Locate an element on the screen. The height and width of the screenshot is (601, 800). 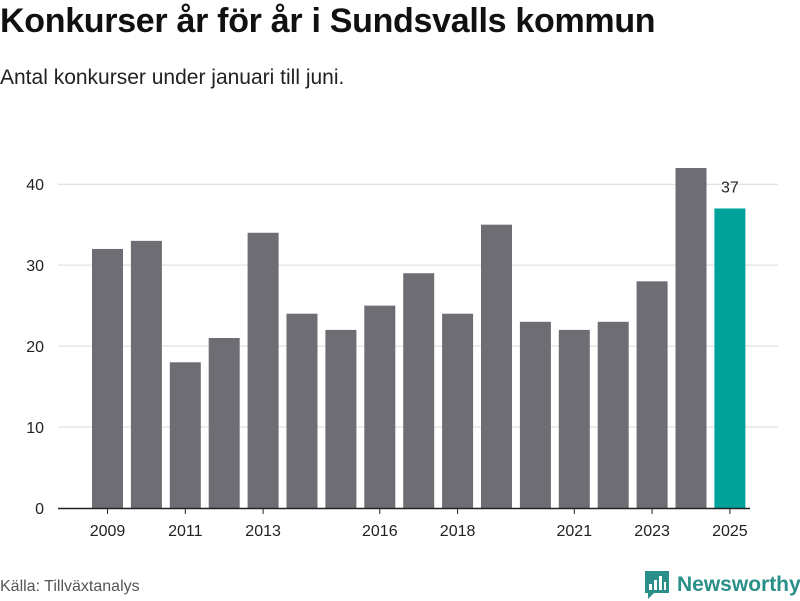
y-tick-label: 10 is located at coordinates (35, 428).